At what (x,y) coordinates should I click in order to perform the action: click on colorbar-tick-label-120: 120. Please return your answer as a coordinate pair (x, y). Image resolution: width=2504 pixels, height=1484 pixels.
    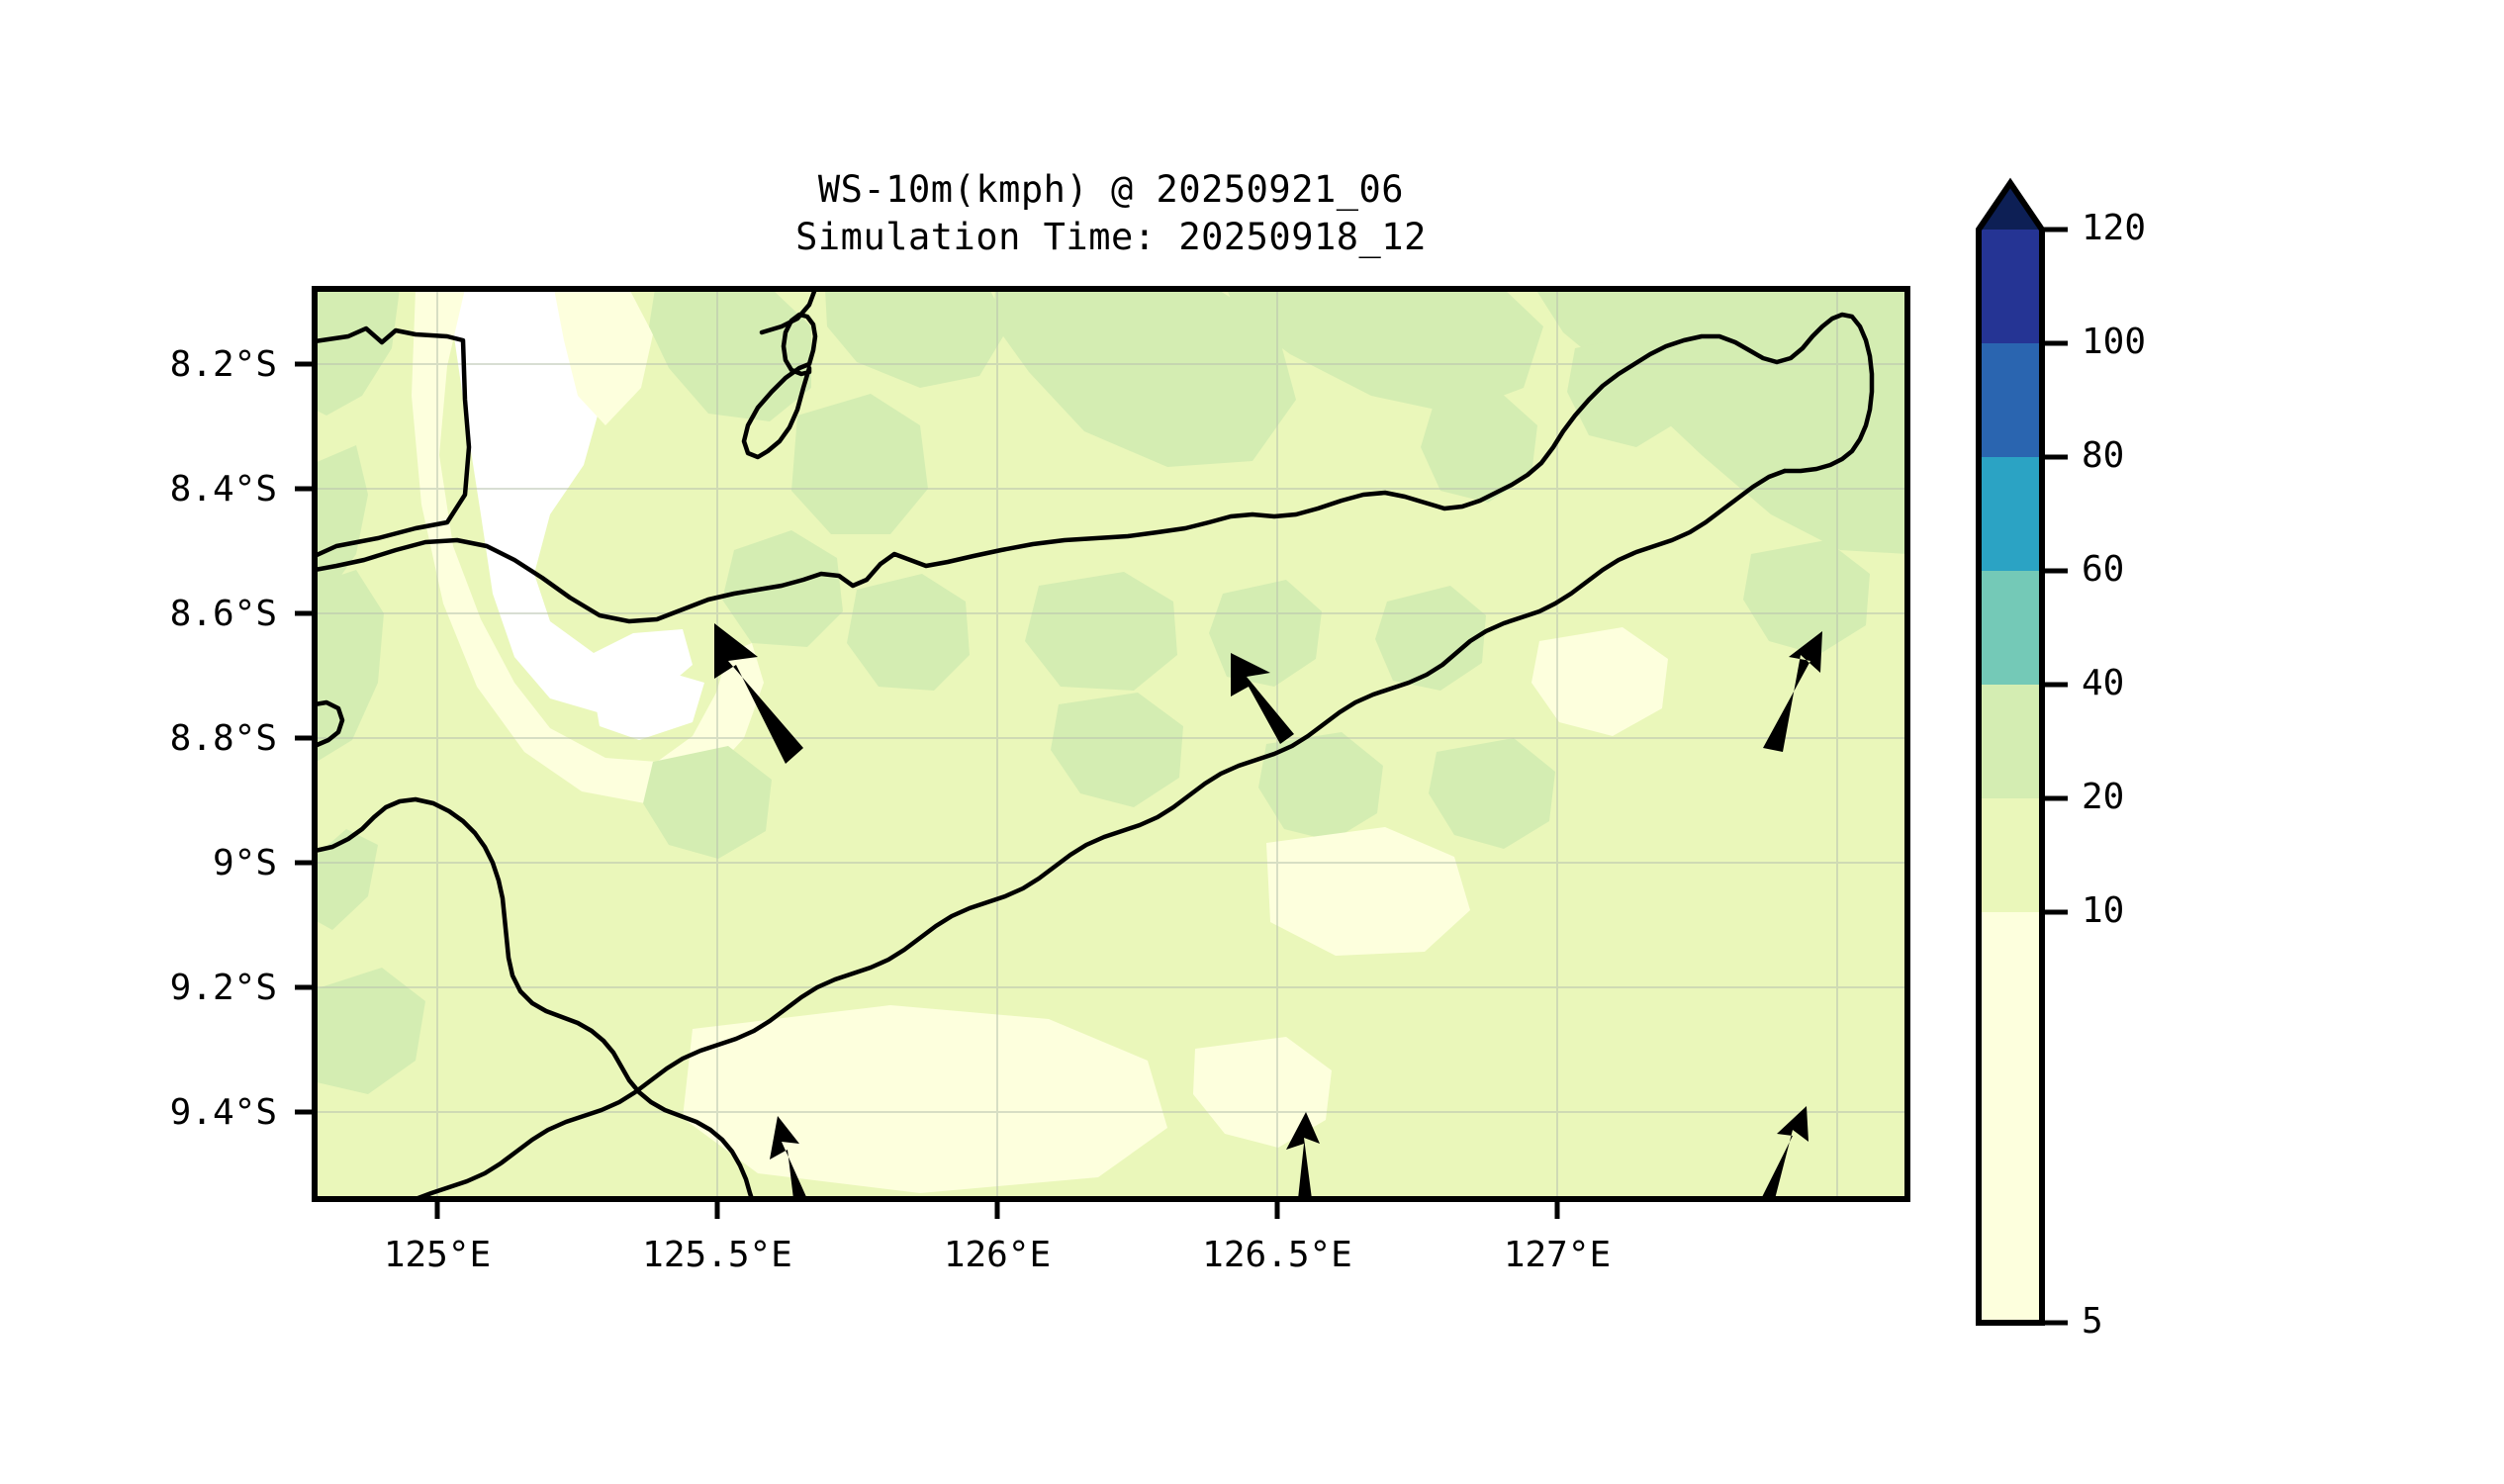
    Looking at the image, I should click on (2114, 228).